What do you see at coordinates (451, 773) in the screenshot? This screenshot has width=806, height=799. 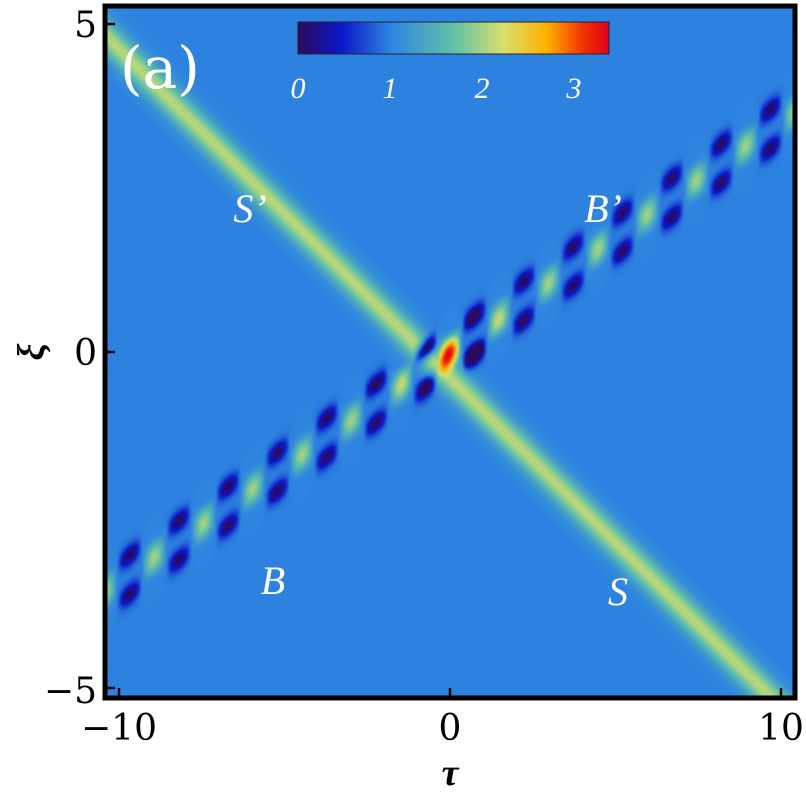 I see `x-axis-label: τ` at bounding box center [451, 773].